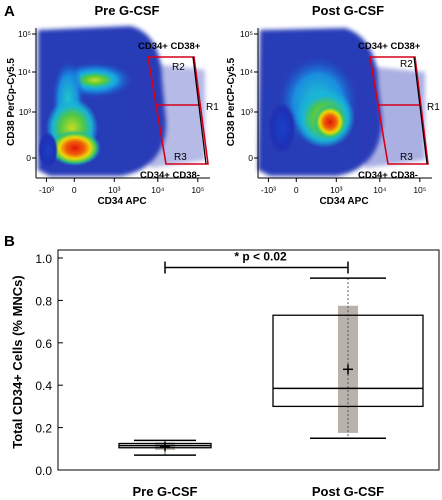 This screenshot has height=500, width=442. Describe the element at coordinates (169, 46) in the screenshot. I see `flow-plot-pre-annotation-top: CD34+ CD38+` at that location.